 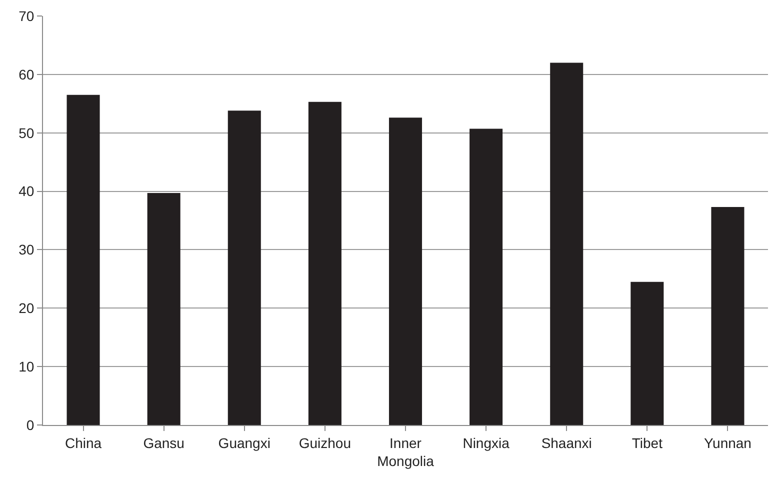 What do you see at coordinates (325, 442) in the screenshot?
I see `x-tick-label: Guizhou` at bounding box center [325, 442].